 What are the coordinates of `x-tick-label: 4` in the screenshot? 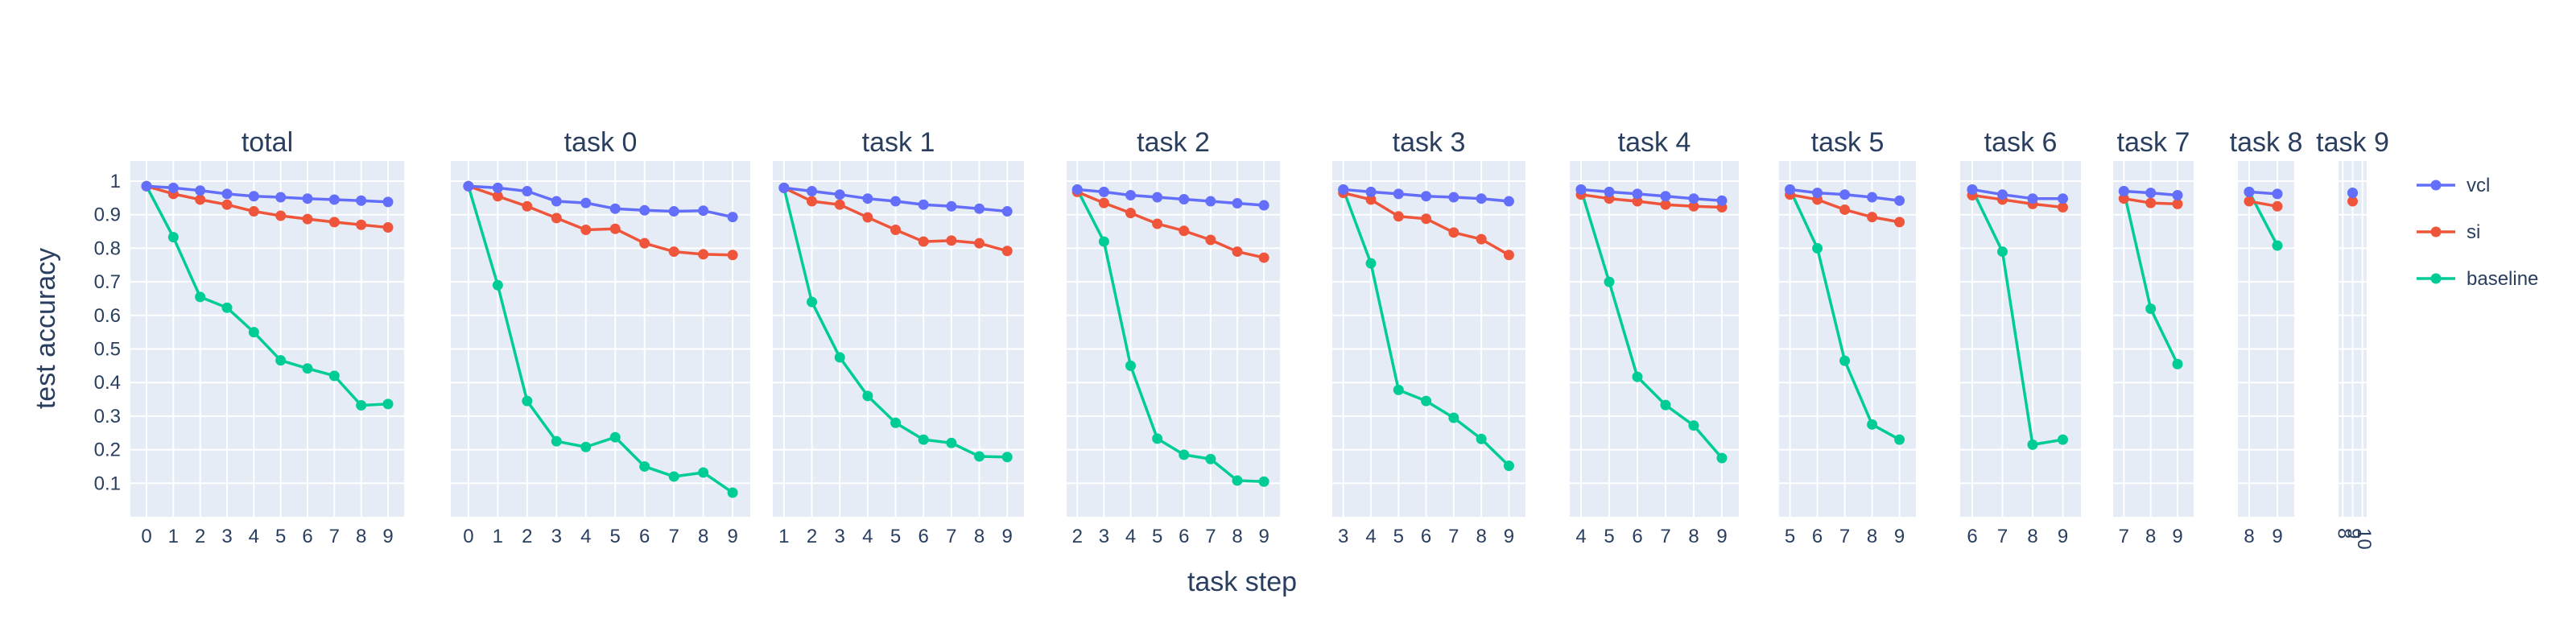 It's located at (1130, 536).